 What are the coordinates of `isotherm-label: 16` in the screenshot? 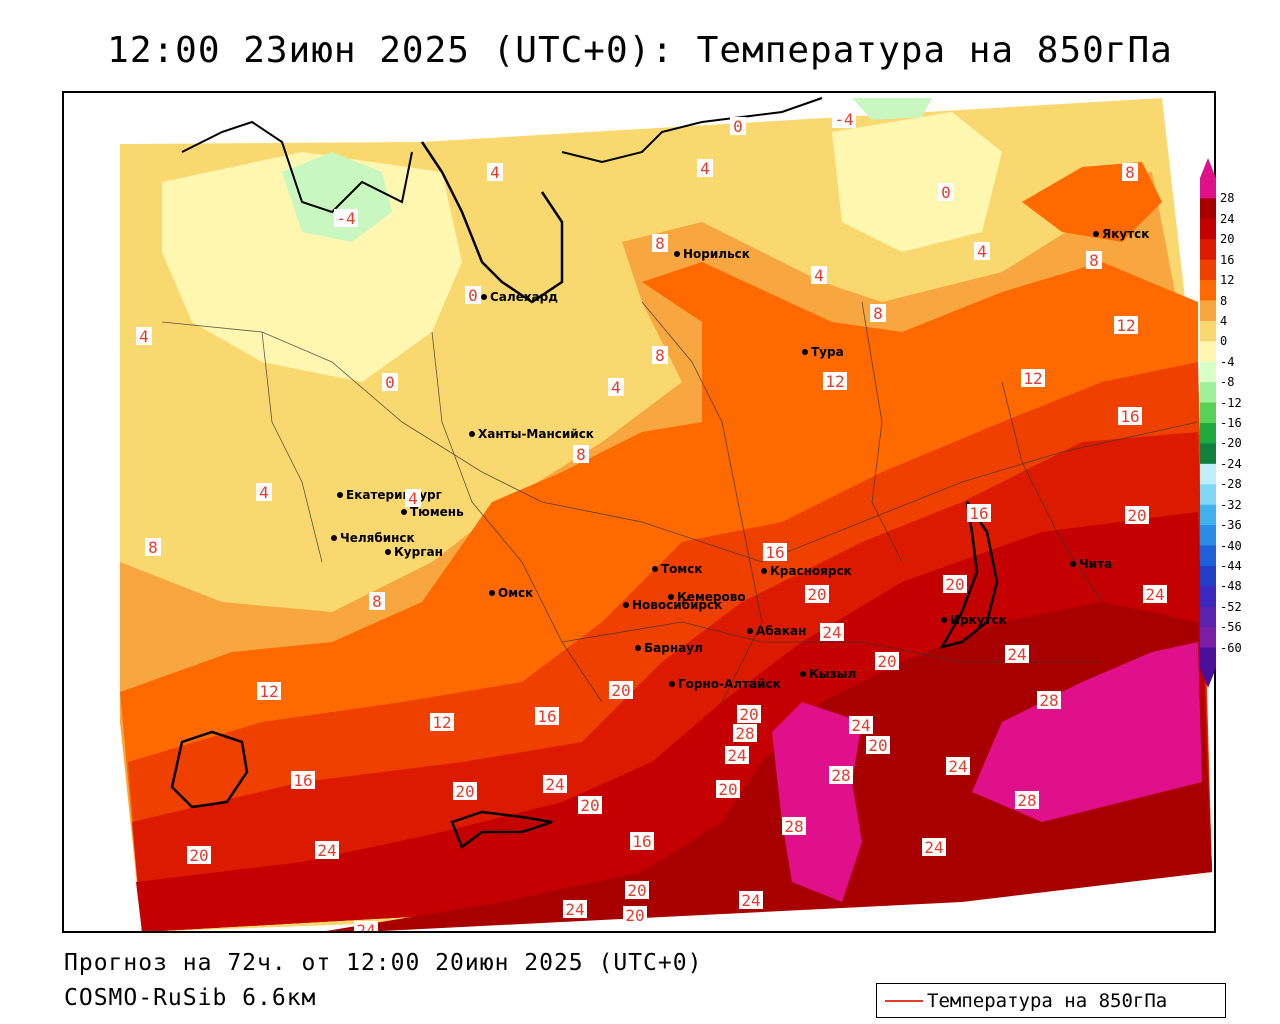 It's located at (774, 552).